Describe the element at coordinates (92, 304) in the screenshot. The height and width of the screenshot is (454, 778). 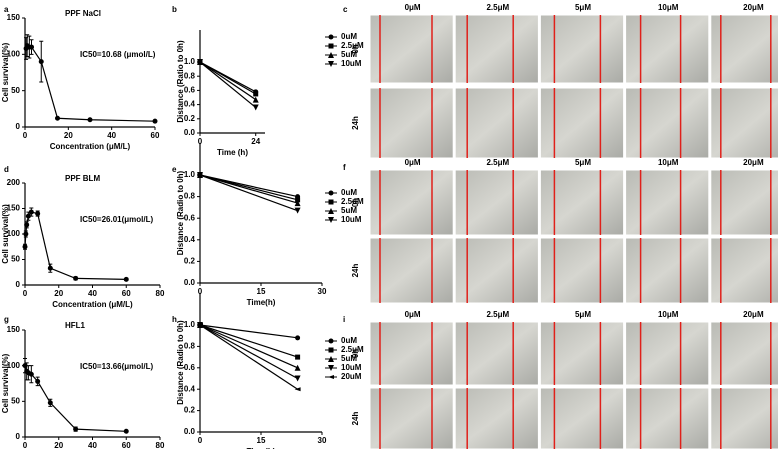
I see `x-axis-label: Concentration (μM/L)` at that location.